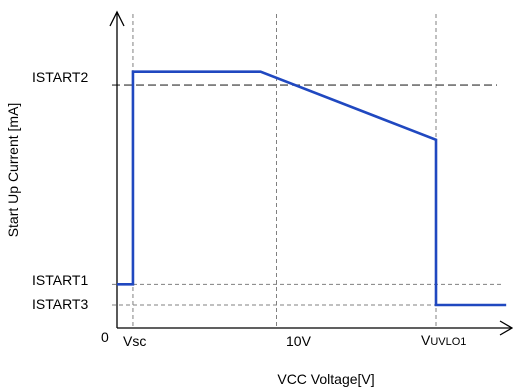  What do you see at coordinates (134, 341) in the screenshot?
I see `x-tick-label-vsc: Vsc` at bounding box center [134, 341].